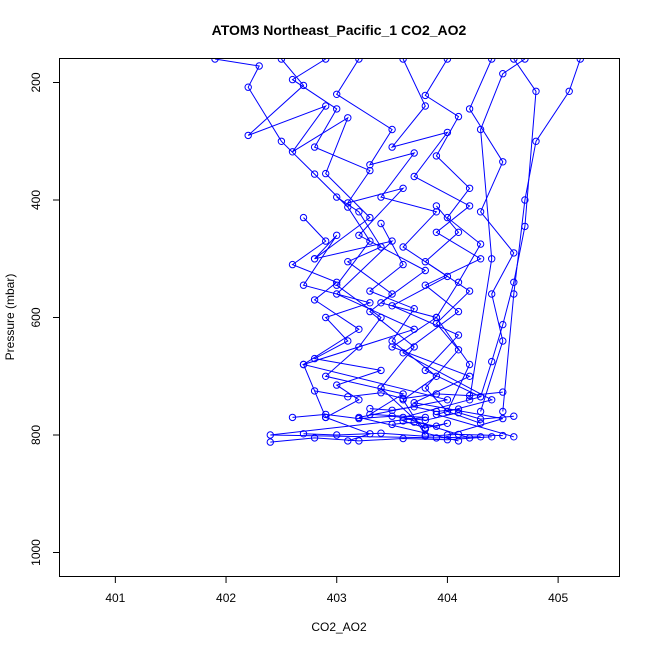 This screenshot has height=650, width=650. I want to click on y-axis-label: Pressure (mbar), so click(10, 317).